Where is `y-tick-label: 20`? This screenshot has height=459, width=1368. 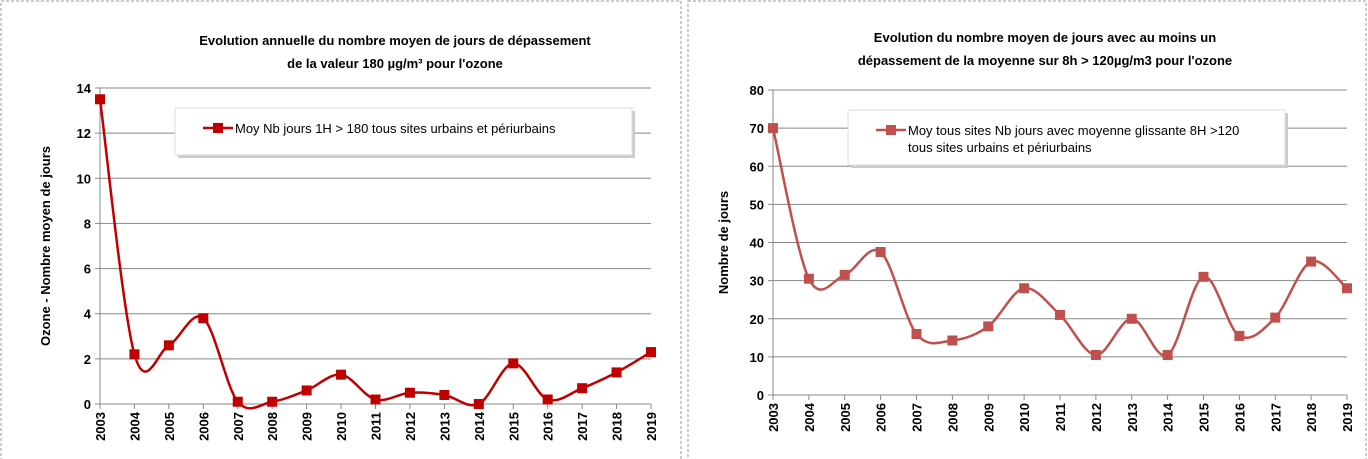 y-tick-label: 20 is located at coordinates (757, 319).